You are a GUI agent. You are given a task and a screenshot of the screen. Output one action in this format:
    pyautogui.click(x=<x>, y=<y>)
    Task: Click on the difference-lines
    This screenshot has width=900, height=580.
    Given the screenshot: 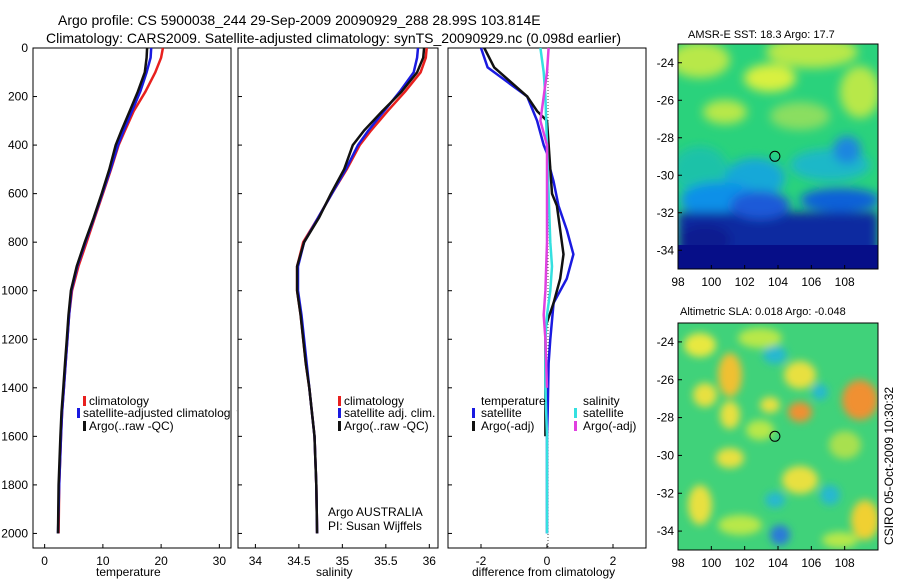 What is the action you would take?
    pyautogui.click(x=527, y=290)
    